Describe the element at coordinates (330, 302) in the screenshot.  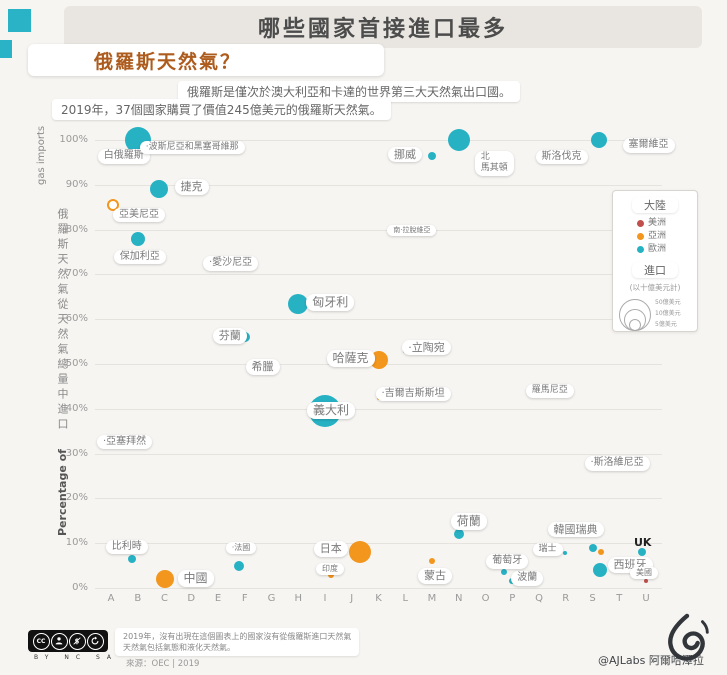
I see `point-label: 匈牙利` at that location.